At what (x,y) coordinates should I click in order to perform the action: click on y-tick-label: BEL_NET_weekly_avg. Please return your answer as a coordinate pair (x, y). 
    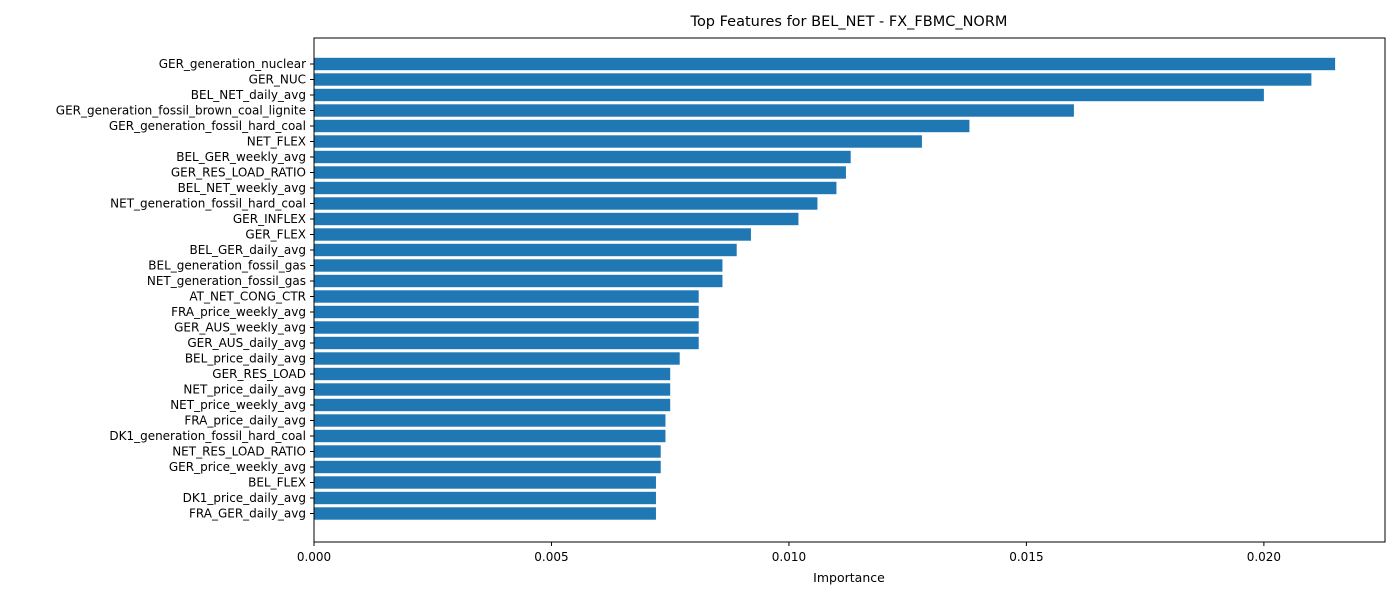
    Looking at the image, I should click on (242, 188).